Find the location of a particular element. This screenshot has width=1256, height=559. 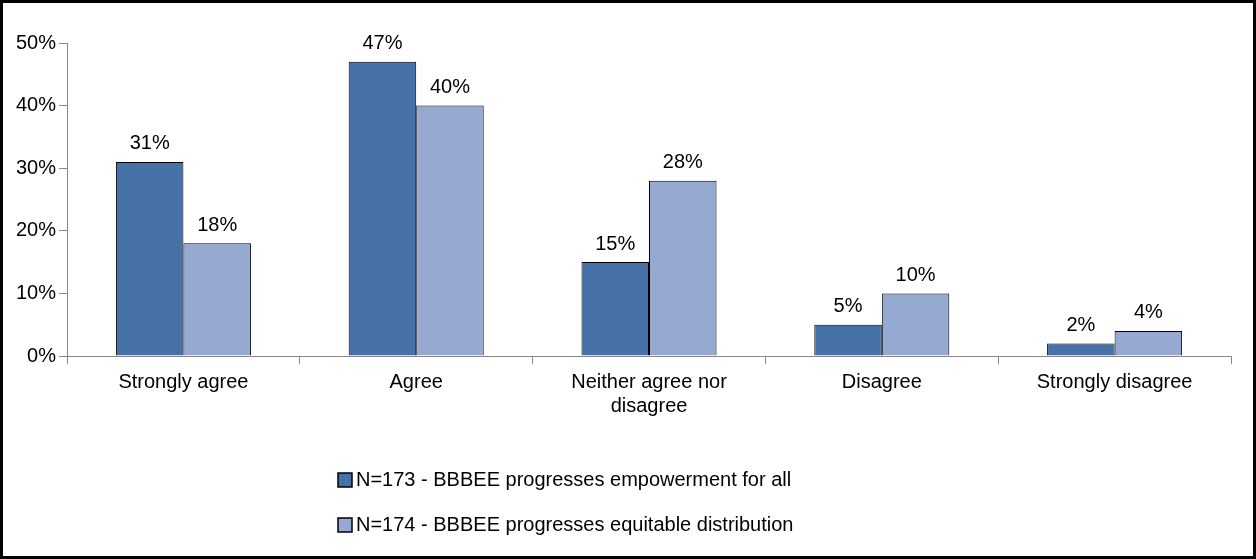

x-tick-label: Strongly agree is located at coordinates (183, 380).